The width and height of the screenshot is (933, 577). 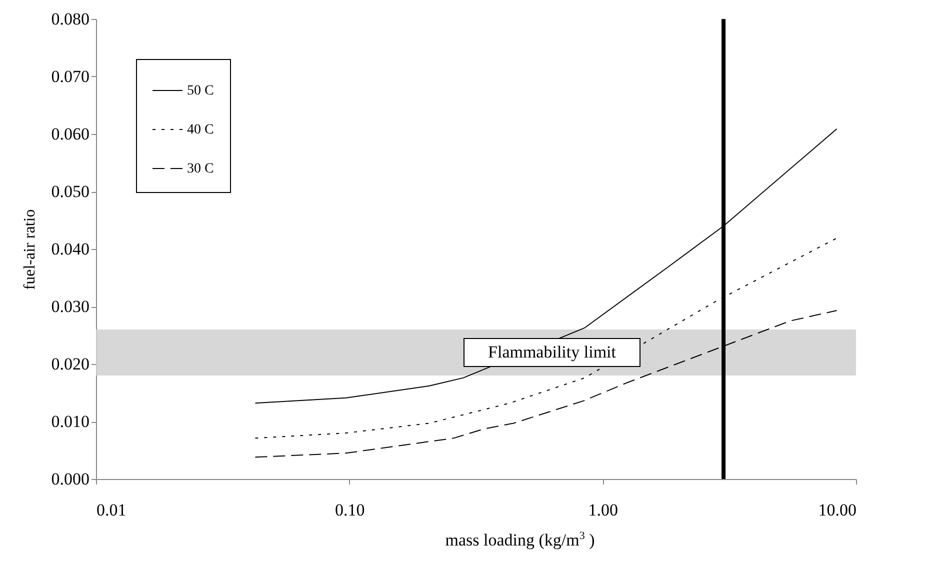 What do you see at coordinates (837, 510) in the screenshot?
I see `x-tick-label: 10.00` at bounding box center [837, 510].